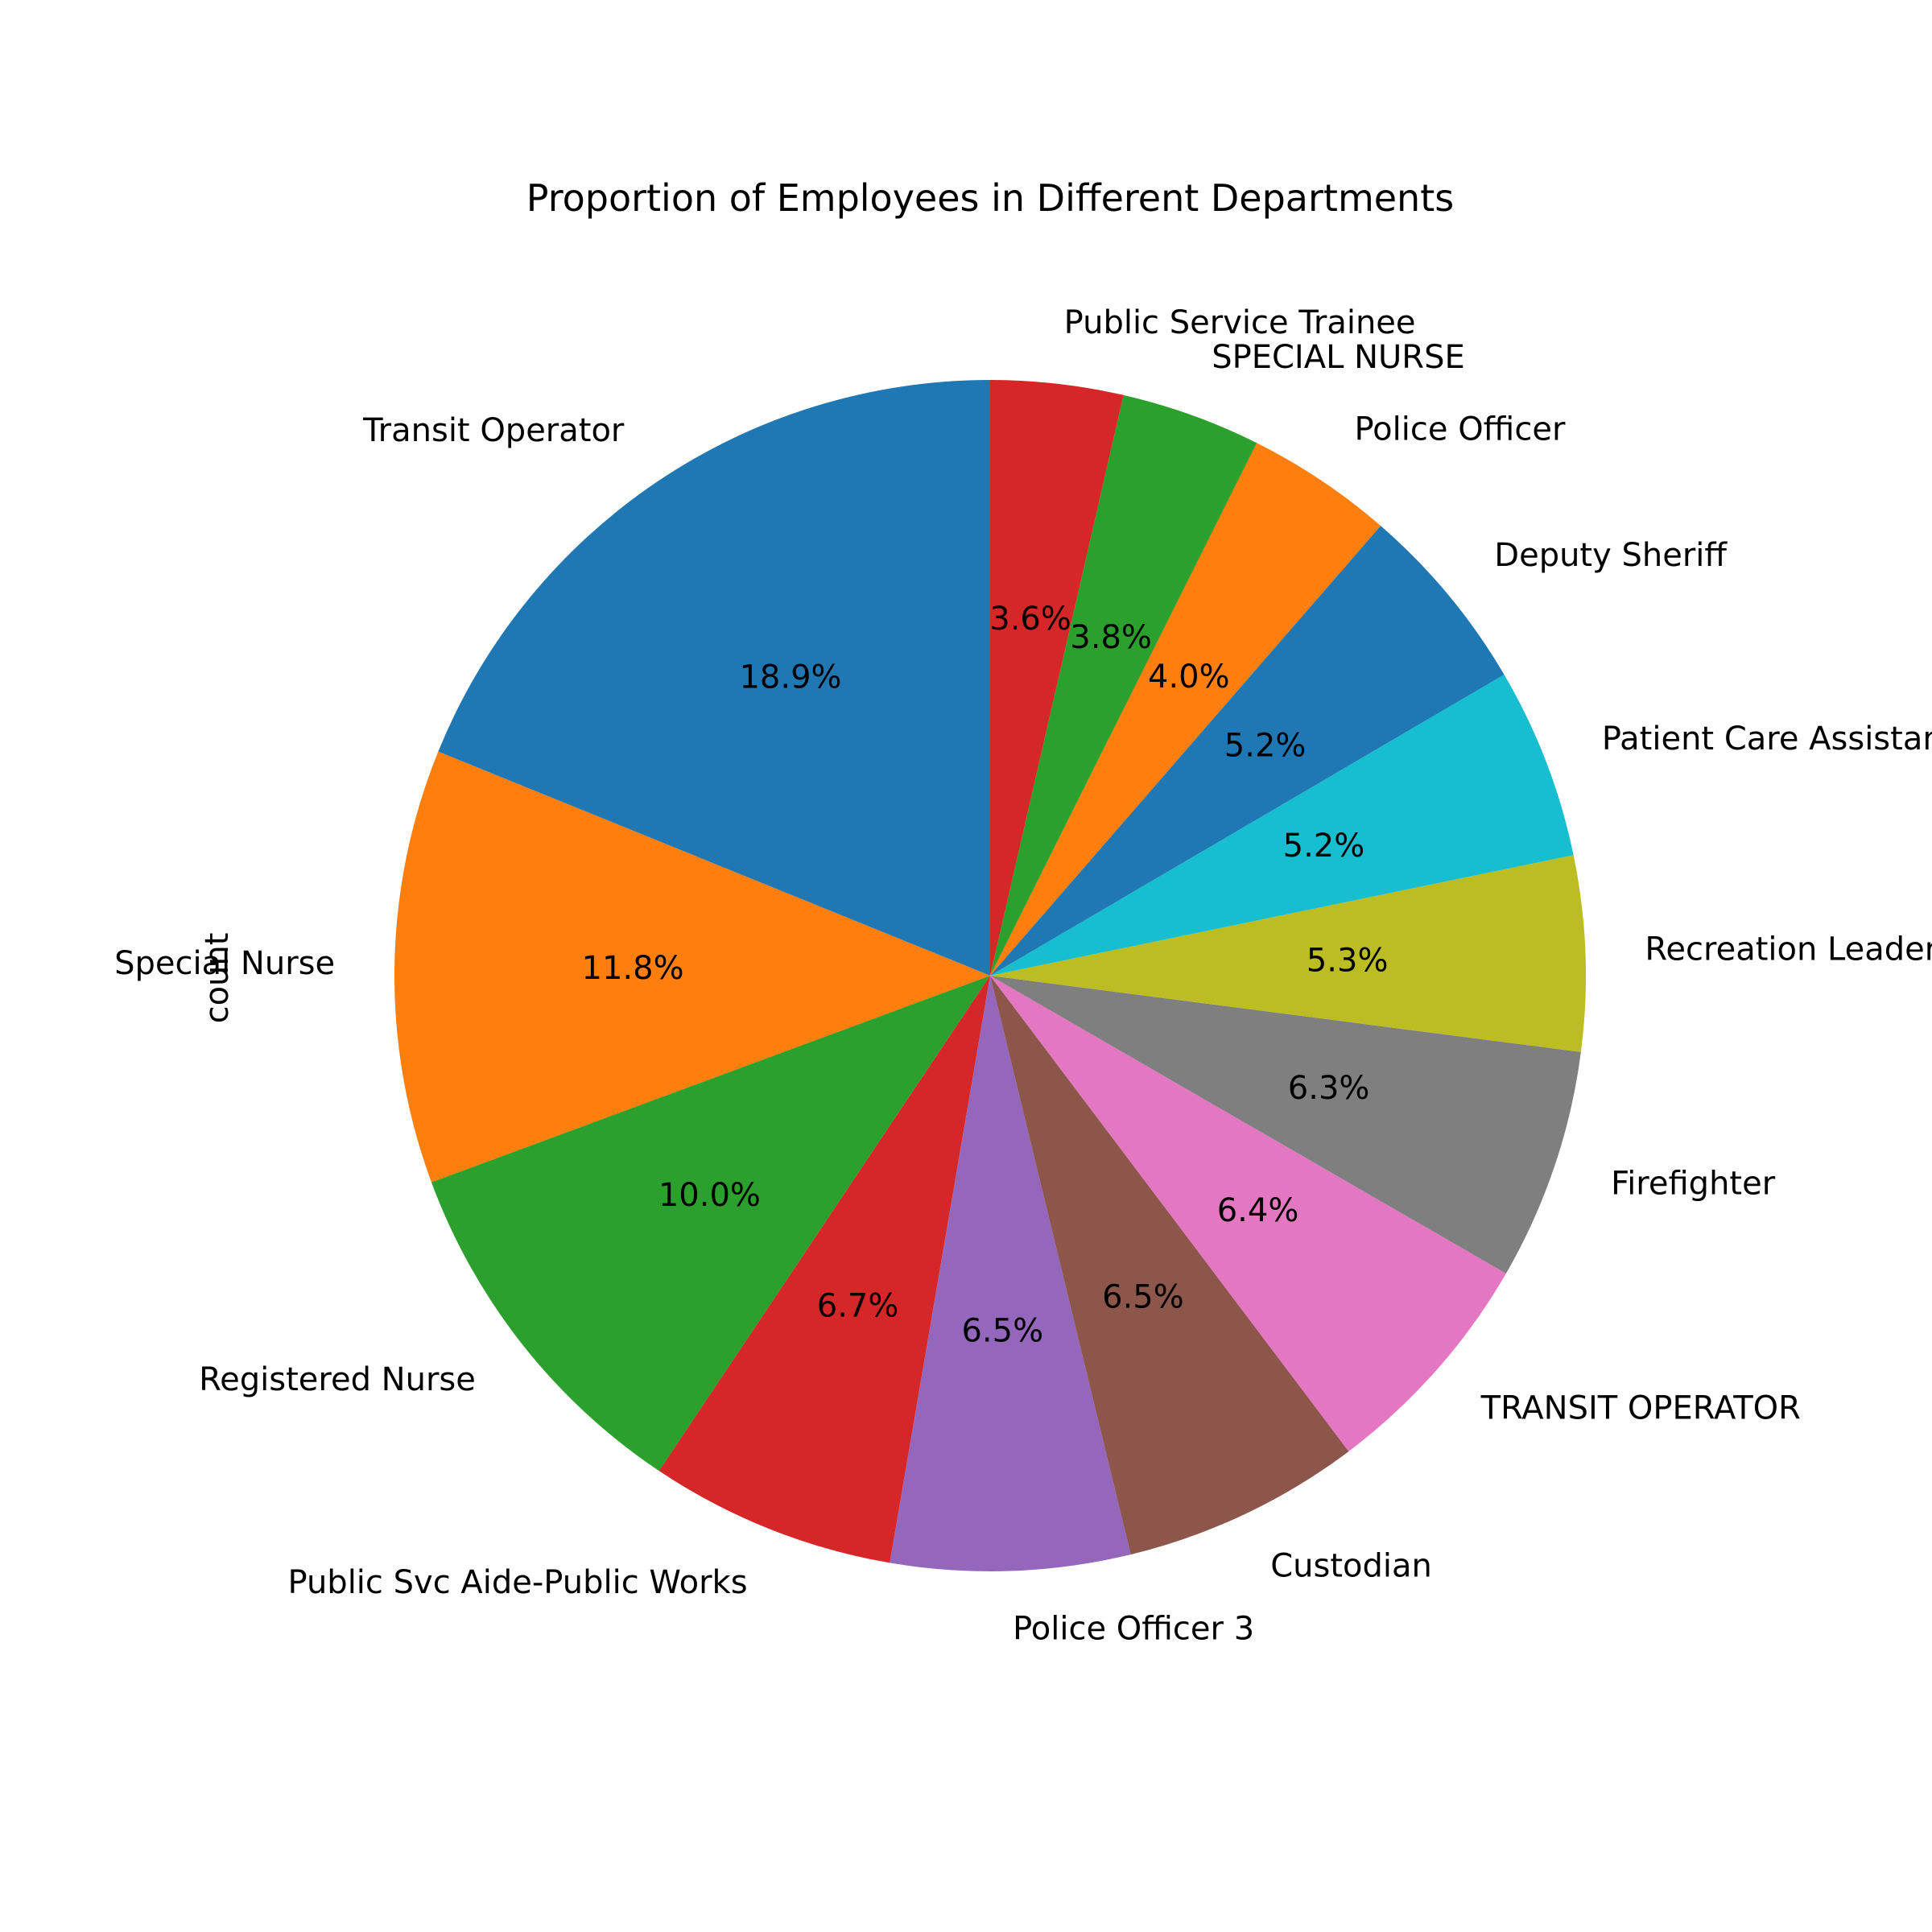  I want to click on pie-slice-custodian, so click(1169, 1265).